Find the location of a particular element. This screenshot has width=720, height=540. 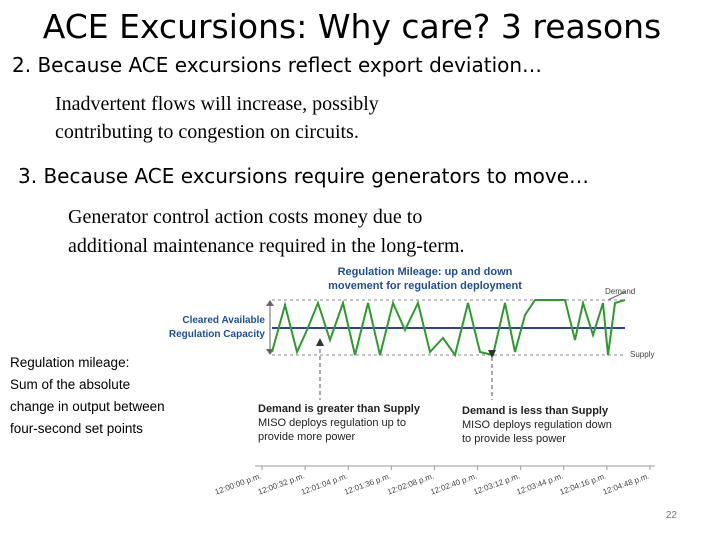

time-label: 12:01:04 p.m. is located at coordinates (324, 483).